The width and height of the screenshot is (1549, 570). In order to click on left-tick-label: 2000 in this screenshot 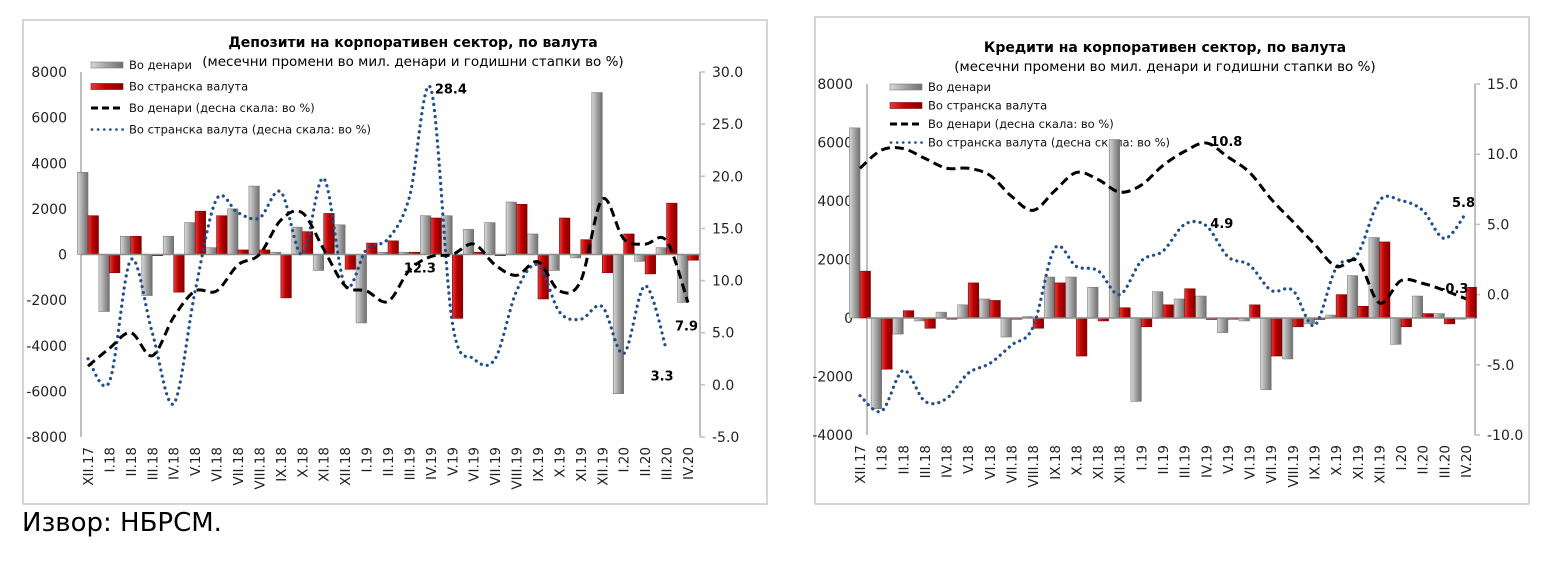, I will do `click(835, 261)`.